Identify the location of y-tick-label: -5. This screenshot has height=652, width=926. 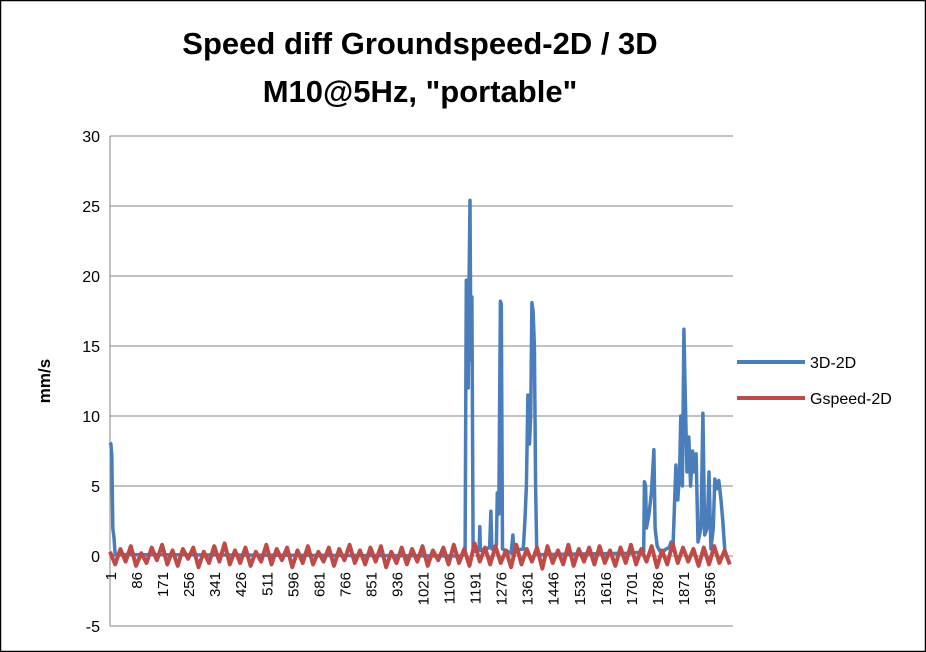
(93, 627).